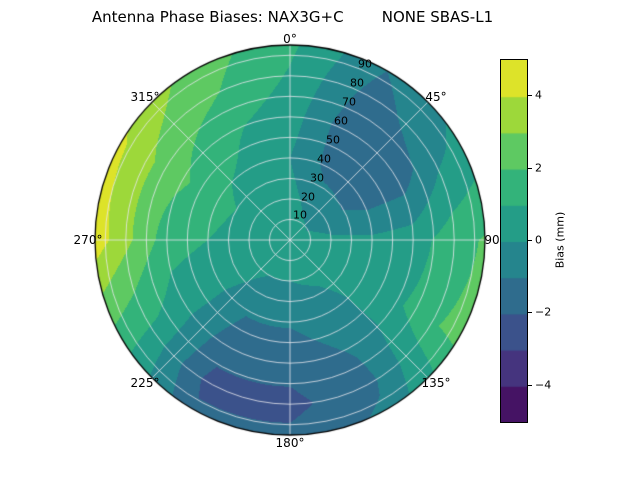 This screenshot has height=480, width=640. I want to click on r-tick-label-30: 30, so click(317, 178).